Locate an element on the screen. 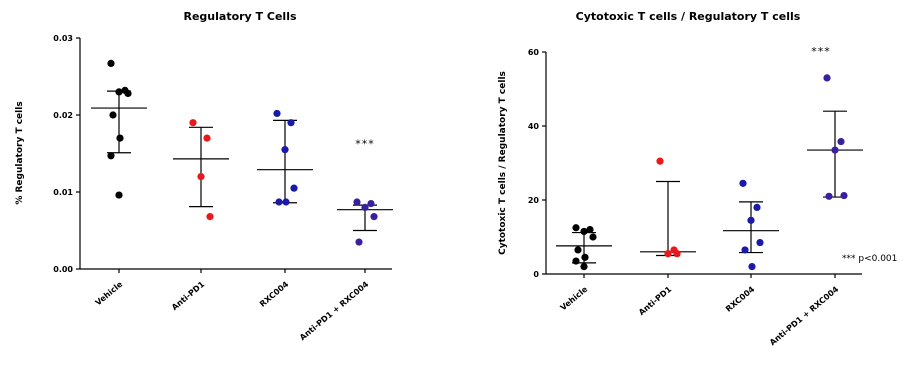 The width and height of the screenshot is (916, 367). left-chart-title: Regulatory T Cells is located at coordinates (239, 16).